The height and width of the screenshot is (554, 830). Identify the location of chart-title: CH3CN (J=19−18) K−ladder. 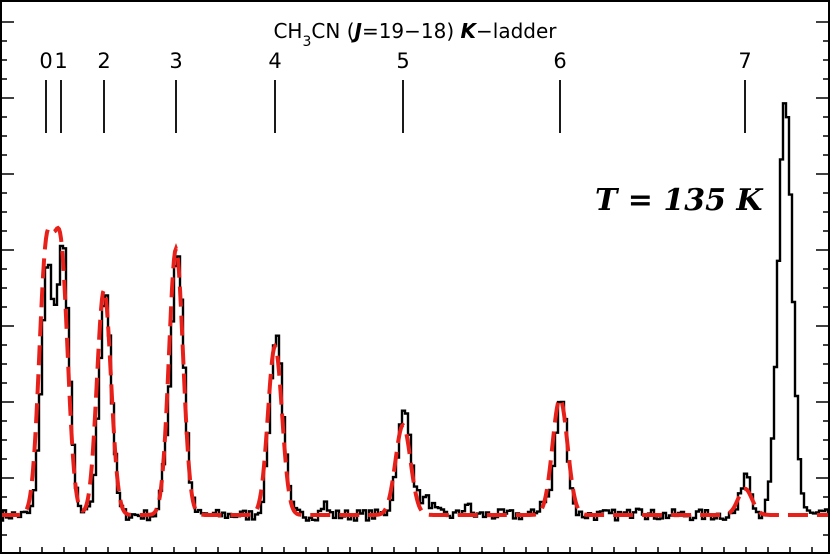
(415, 34).